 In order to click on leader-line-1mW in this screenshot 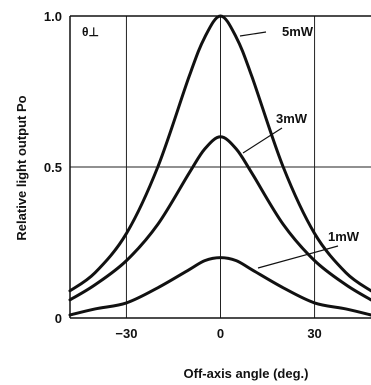, I will do `click(298, 257)`.